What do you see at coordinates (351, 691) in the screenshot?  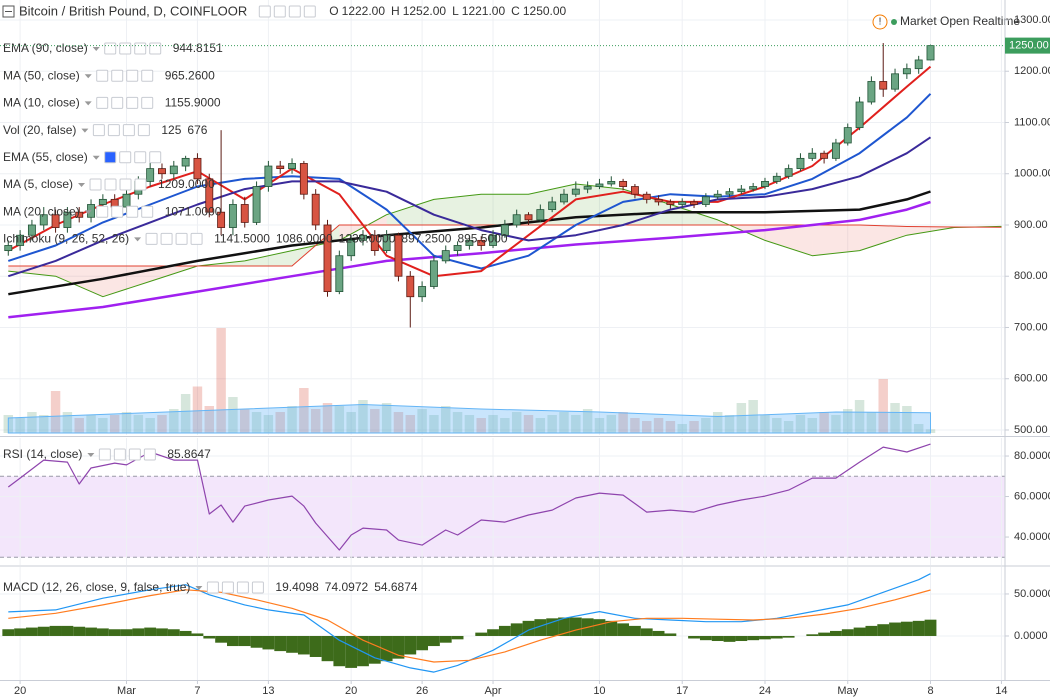 I see `x-tick-label: 20` at bounding box center [351, 691].